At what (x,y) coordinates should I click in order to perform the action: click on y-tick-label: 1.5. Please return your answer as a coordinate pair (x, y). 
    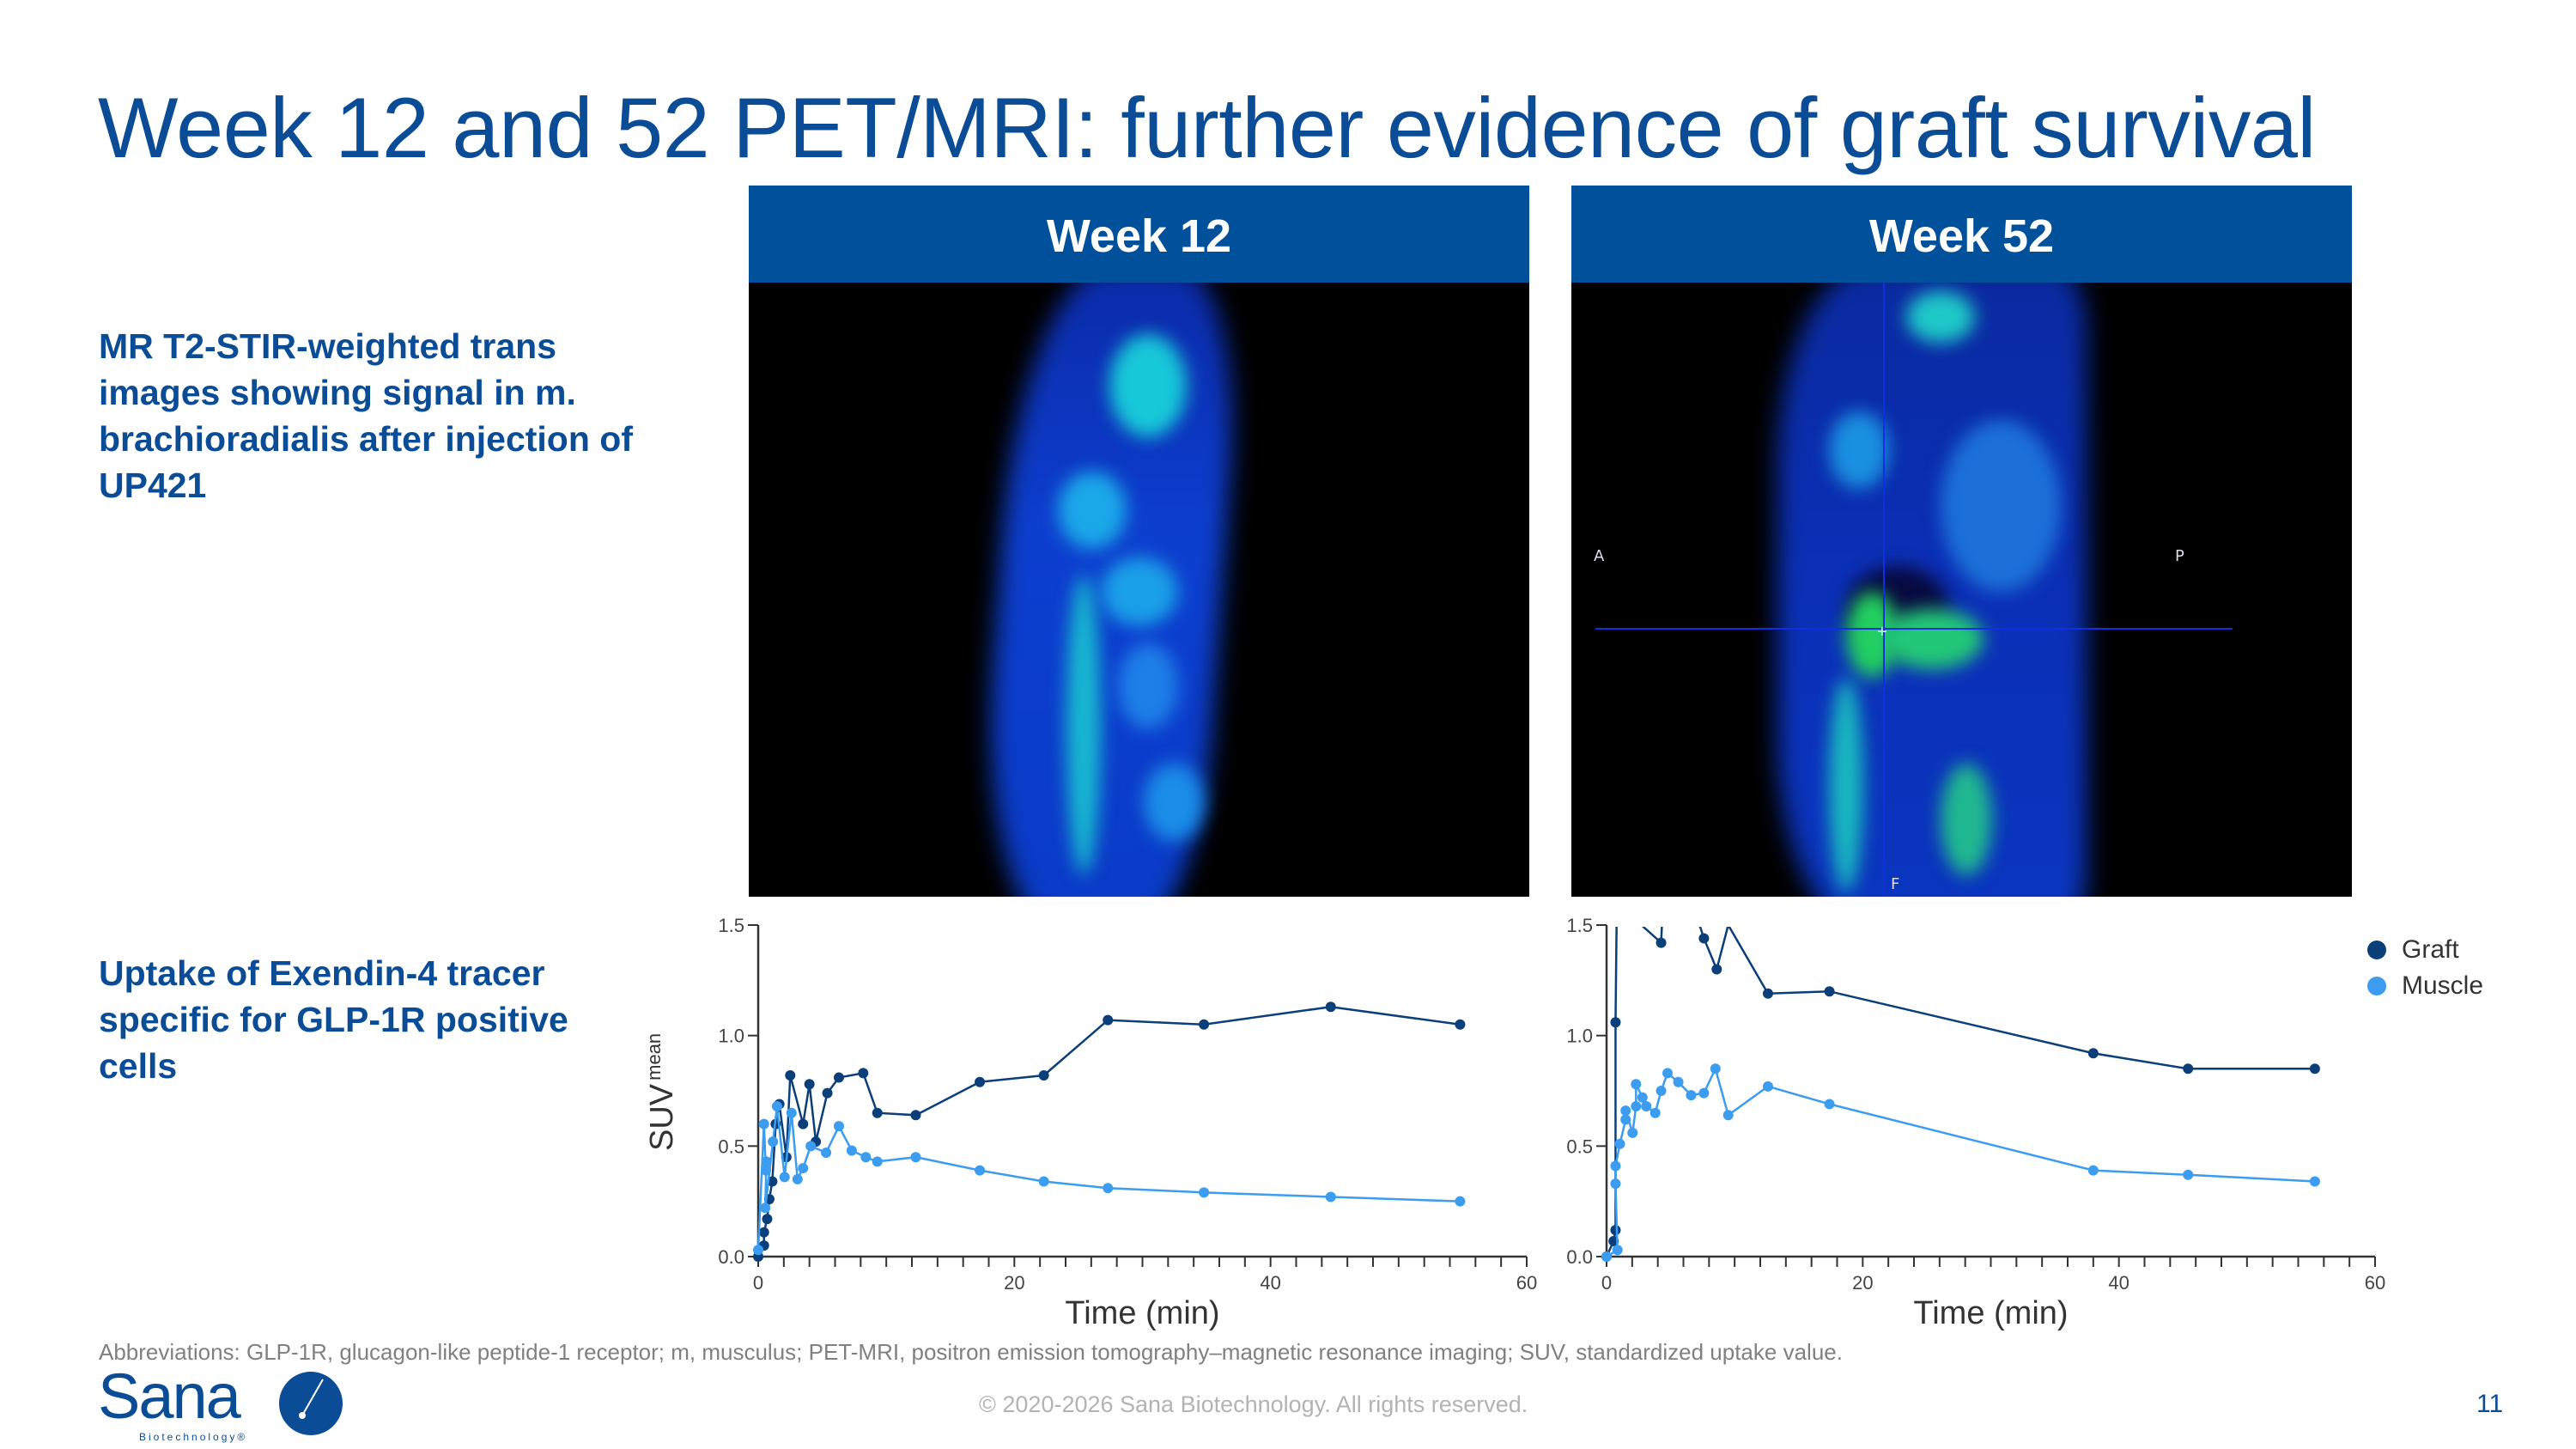
    Looking at the image, I should click on (731, 925).